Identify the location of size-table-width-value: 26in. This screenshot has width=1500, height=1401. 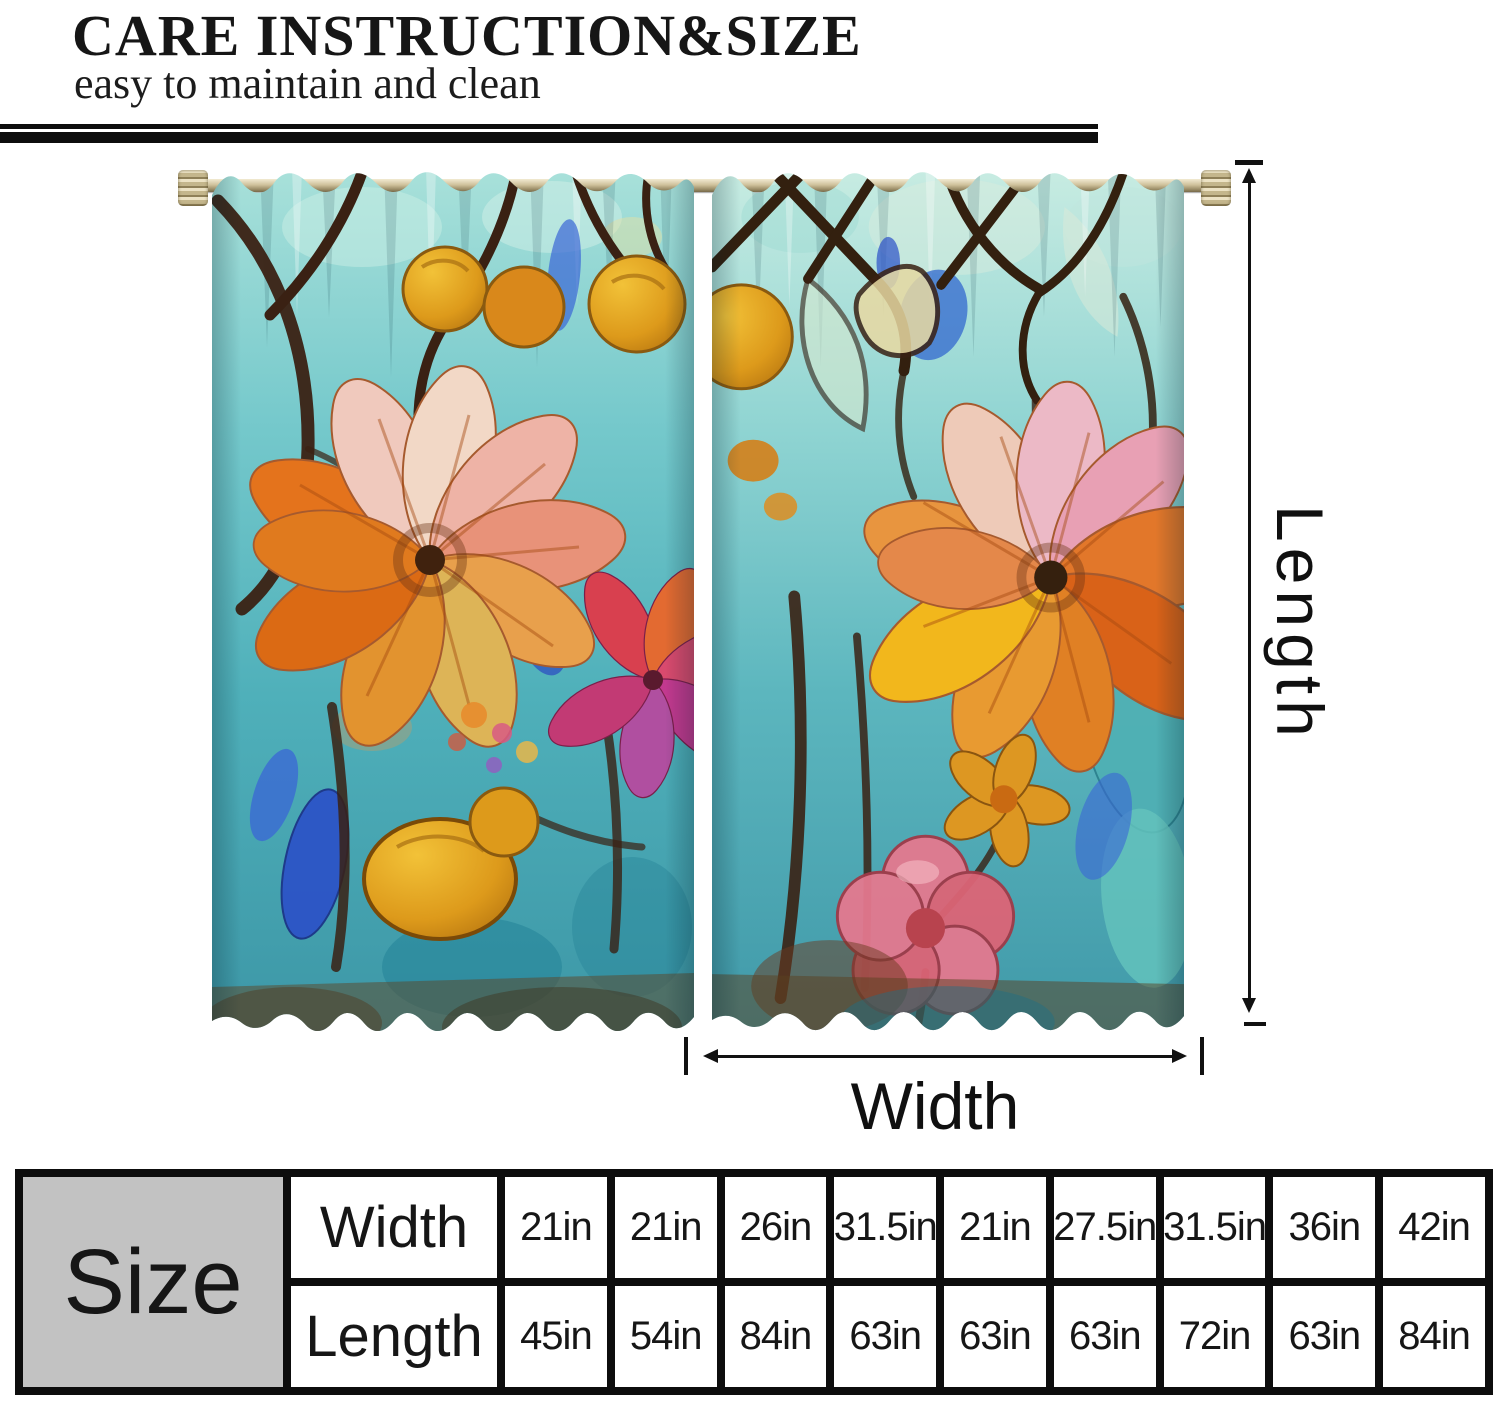
(775, 1227).